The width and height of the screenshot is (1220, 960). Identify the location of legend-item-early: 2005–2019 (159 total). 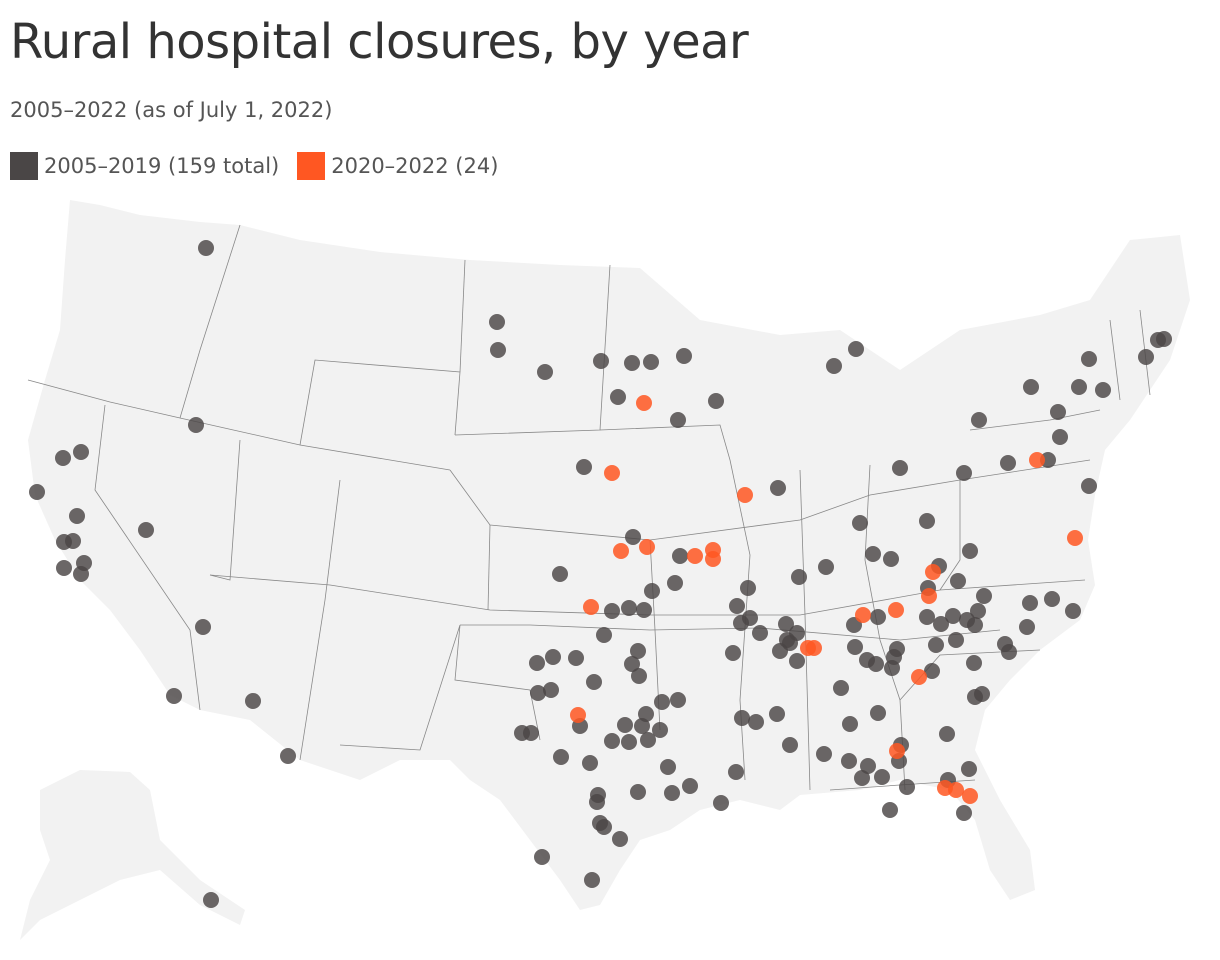
(144, 166).